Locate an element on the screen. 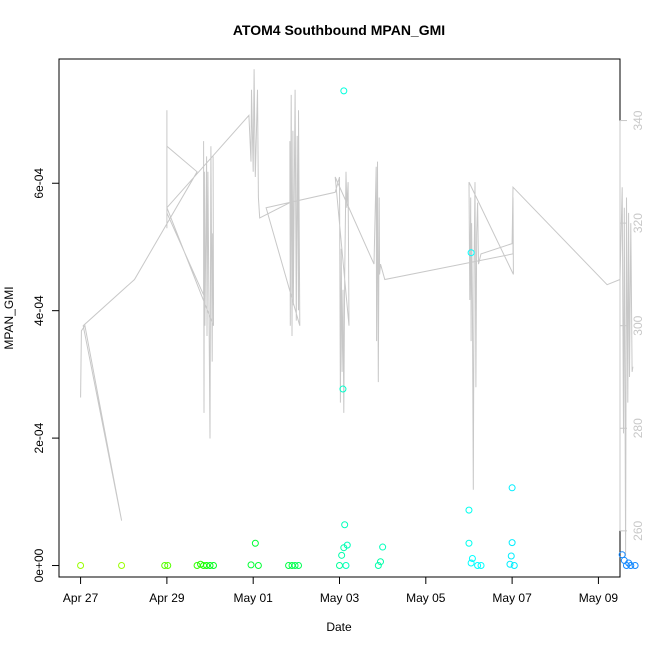 This screenshot has height=655, width=650. y2-tick-label: 300 is located at coordinates (638, 325).